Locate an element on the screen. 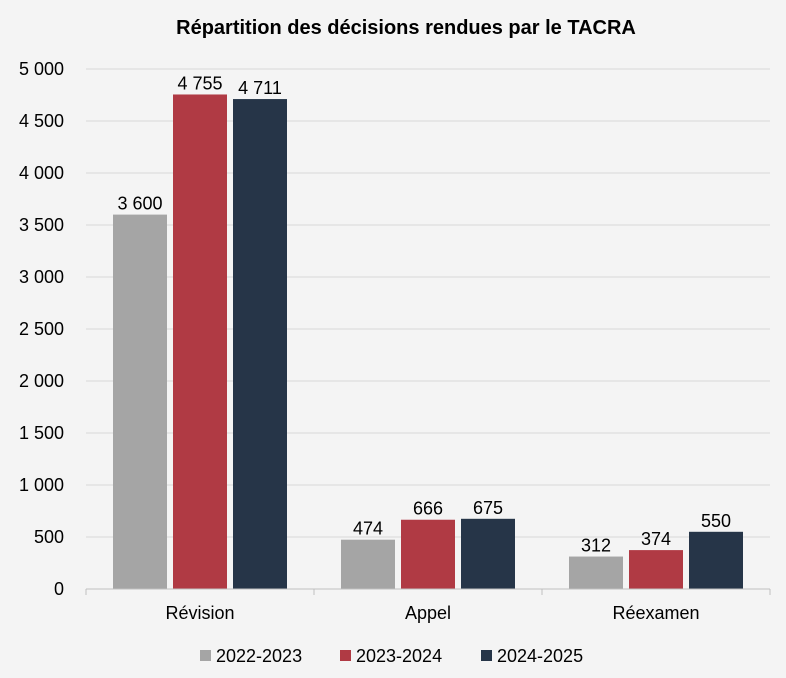  x-tick-label: Révision is located at coordinates (199, 613).